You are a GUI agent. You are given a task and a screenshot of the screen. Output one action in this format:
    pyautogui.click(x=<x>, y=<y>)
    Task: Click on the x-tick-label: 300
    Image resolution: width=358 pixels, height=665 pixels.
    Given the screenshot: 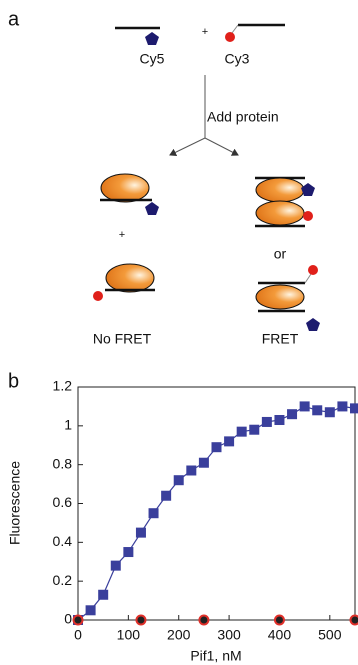 What is the action you would take?
    pyautogui.click(x=229, y=635)
    